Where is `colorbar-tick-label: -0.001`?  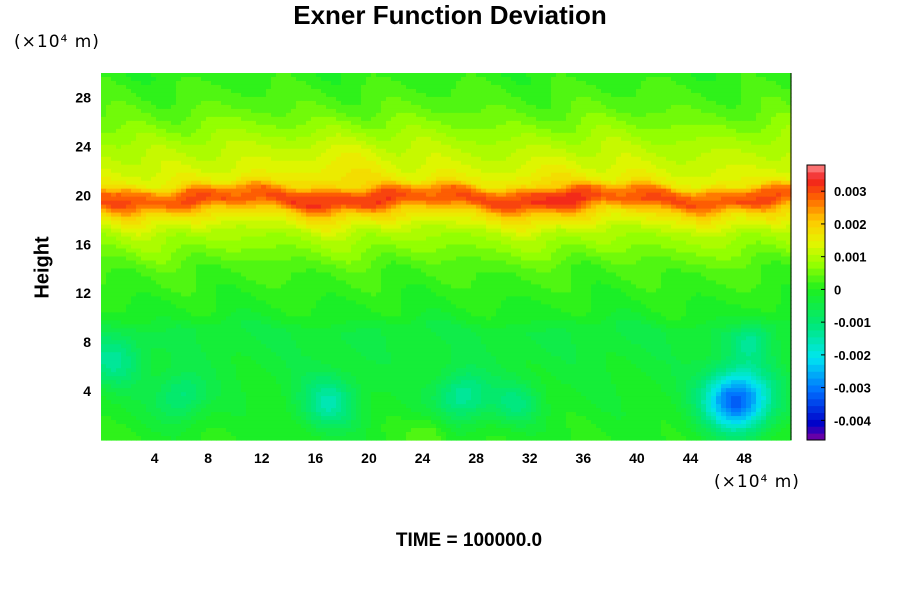 colorbar-tick-label: -0.001 is located at coordinates (852, 322).